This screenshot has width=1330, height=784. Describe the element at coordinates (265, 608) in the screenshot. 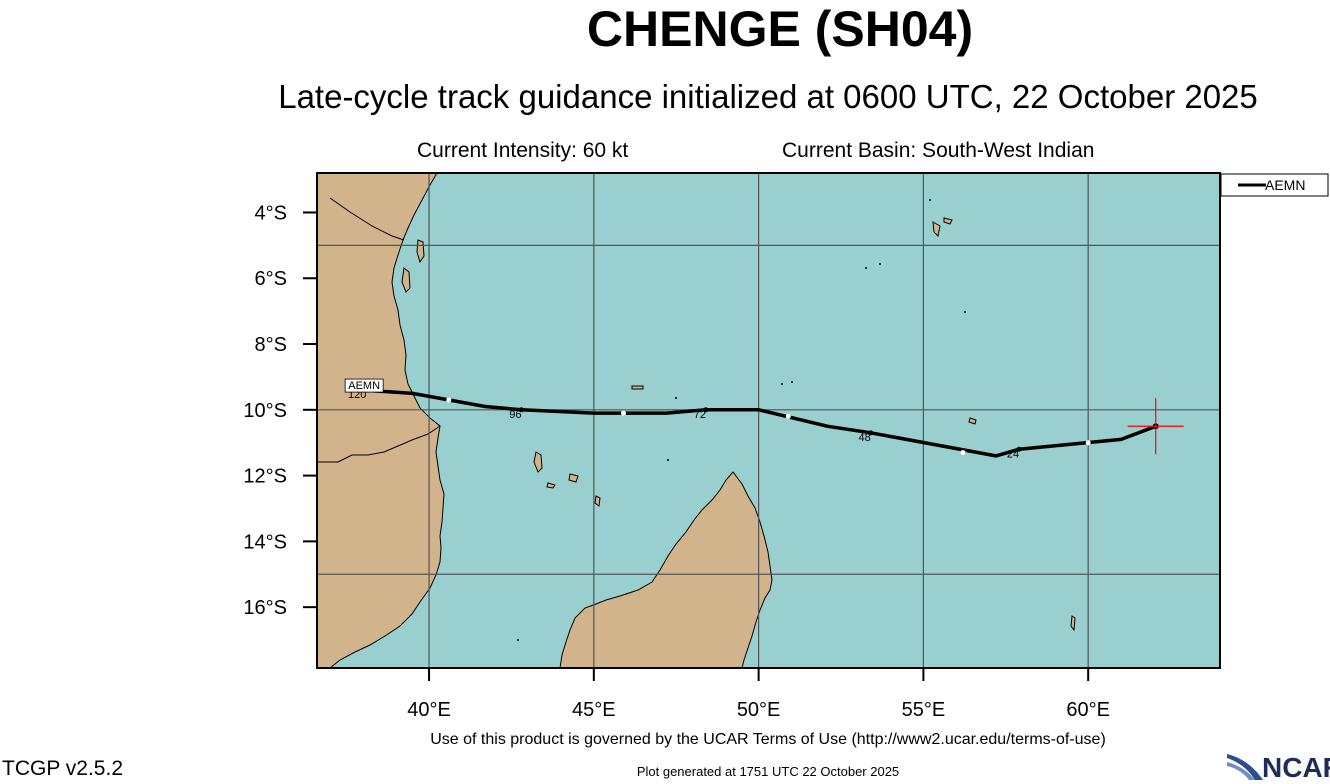

I see `y-tick-label: 16°S` at that location.